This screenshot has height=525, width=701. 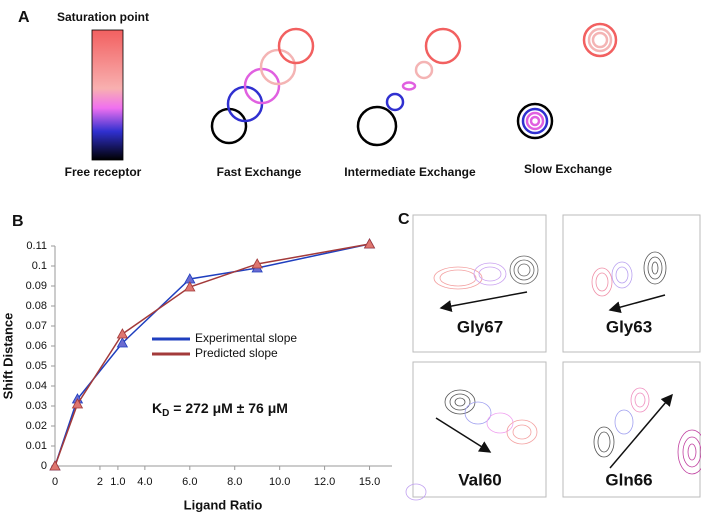 I want to click on residue-label: Val60, so click(x=480, y=479).